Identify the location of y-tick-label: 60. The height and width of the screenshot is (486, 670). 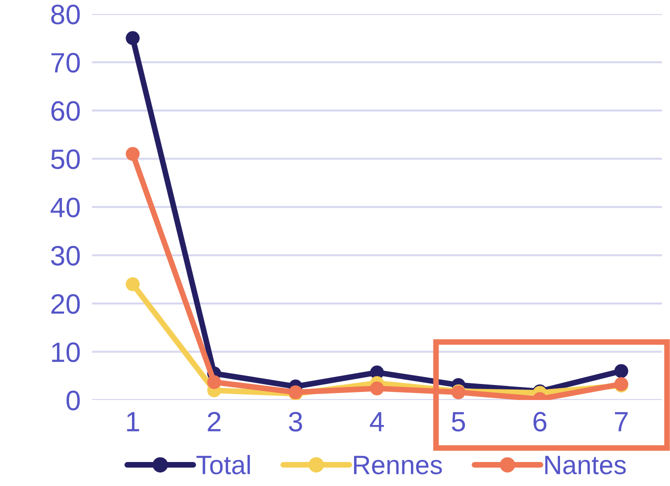
(65, 111).